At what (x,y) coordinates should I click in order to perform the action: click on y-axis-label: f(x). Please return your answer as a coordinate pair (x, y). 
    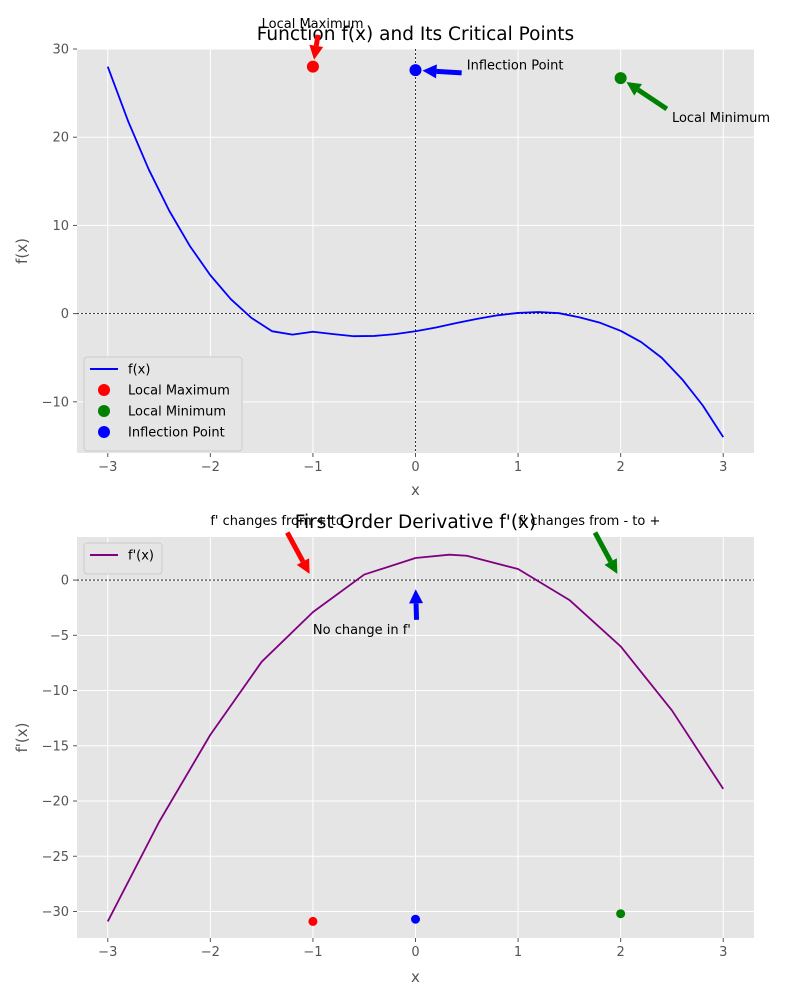
    Looking at the image, I should click on (22, 251).